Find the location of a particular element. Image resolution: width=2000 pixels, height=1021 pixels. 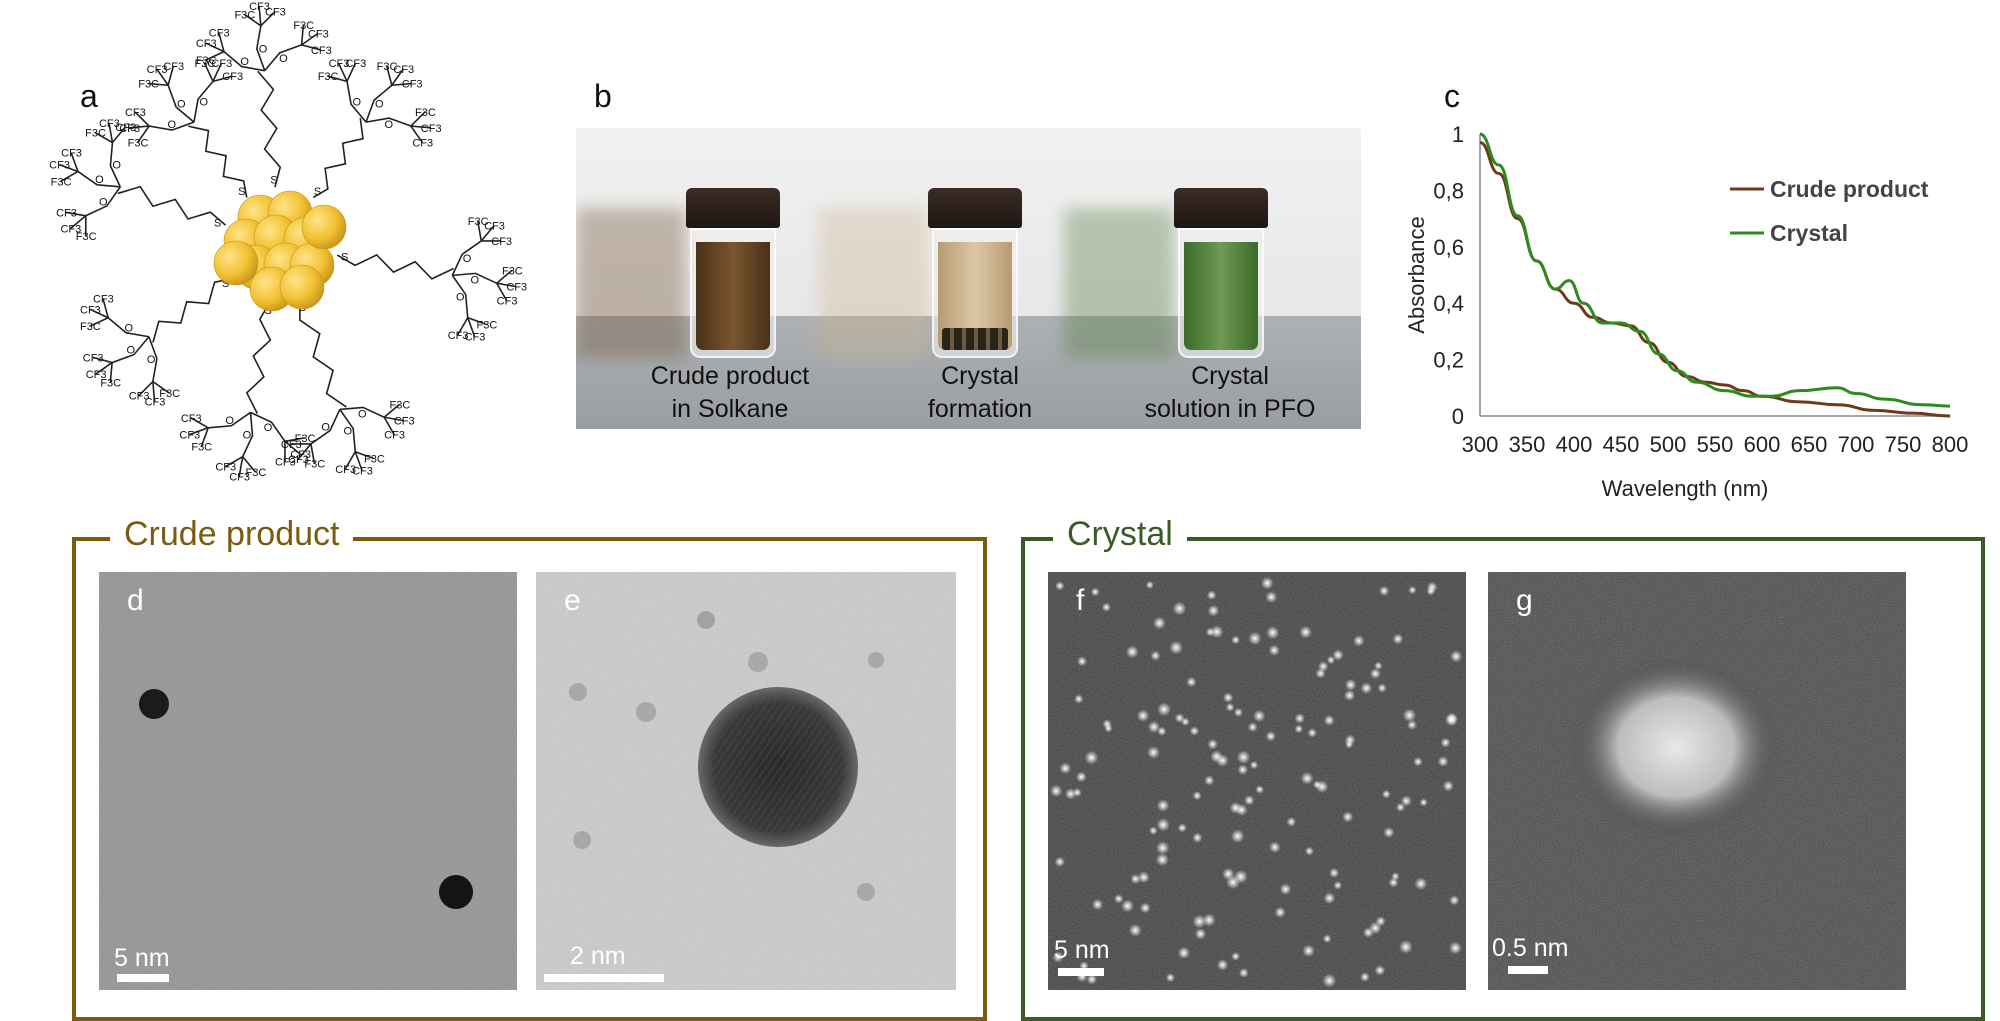

y-tick-label: 0,8 is located at coordinates (1448, 190).